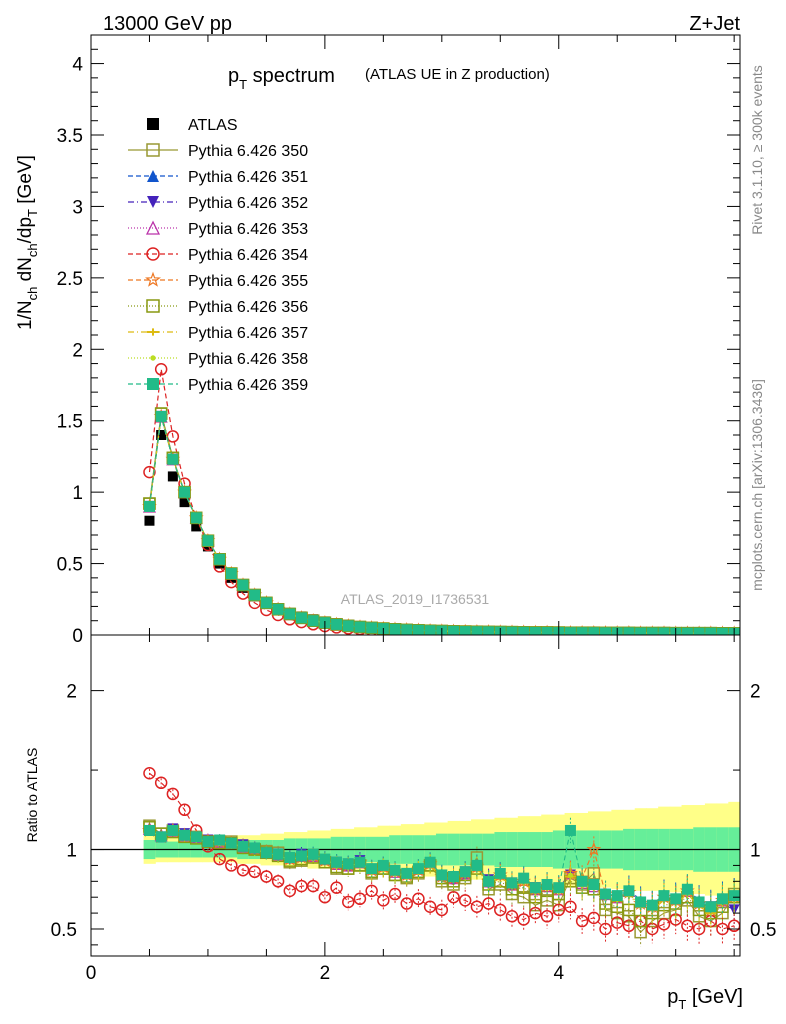  I want to click on legend-entry: Pythia 6.426 350, so click(218, 151).